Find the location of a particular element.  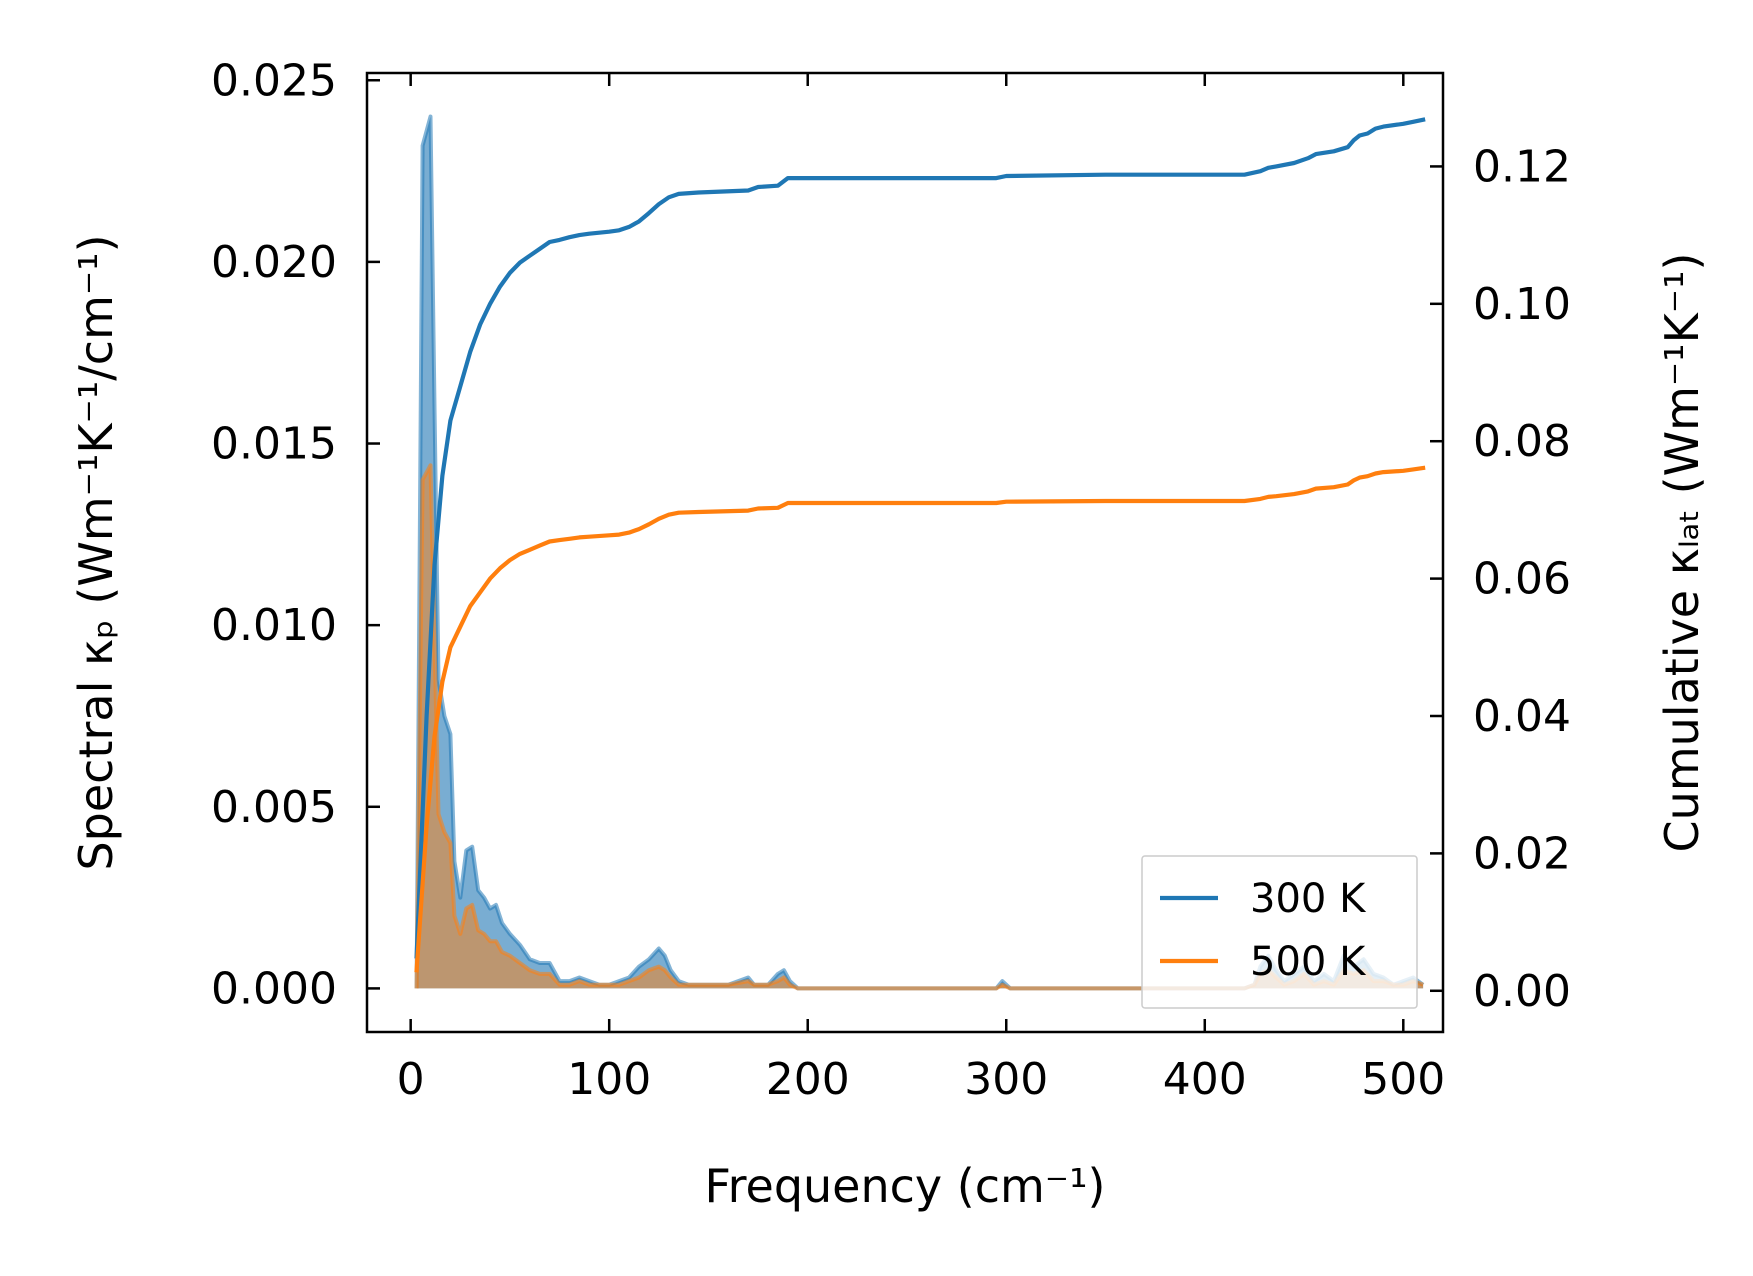

legend-box is located at coordinates (1279, 932).